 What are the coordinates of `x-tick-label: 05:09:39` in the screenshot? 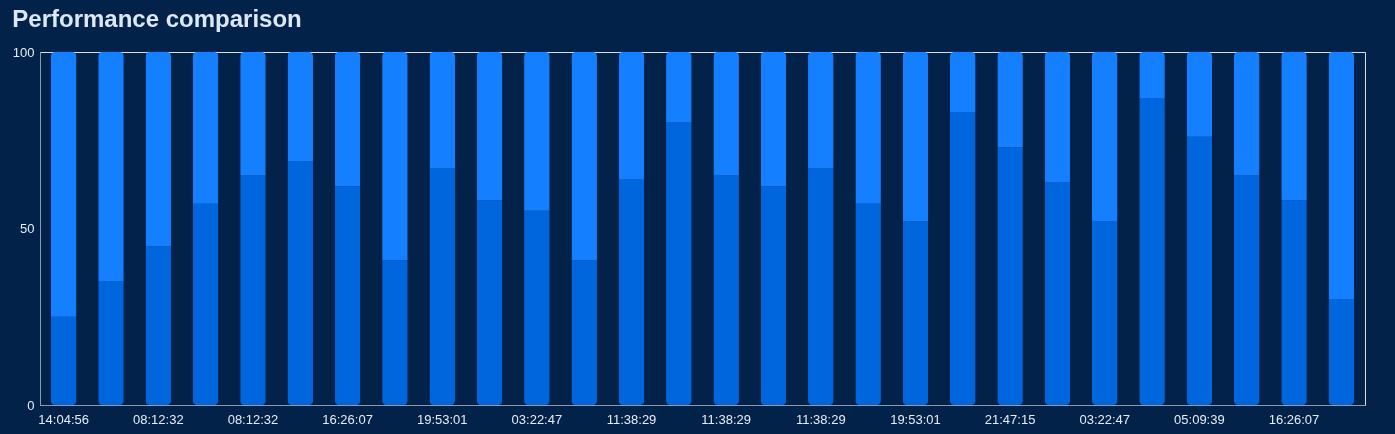 It's located at (1199, 419).